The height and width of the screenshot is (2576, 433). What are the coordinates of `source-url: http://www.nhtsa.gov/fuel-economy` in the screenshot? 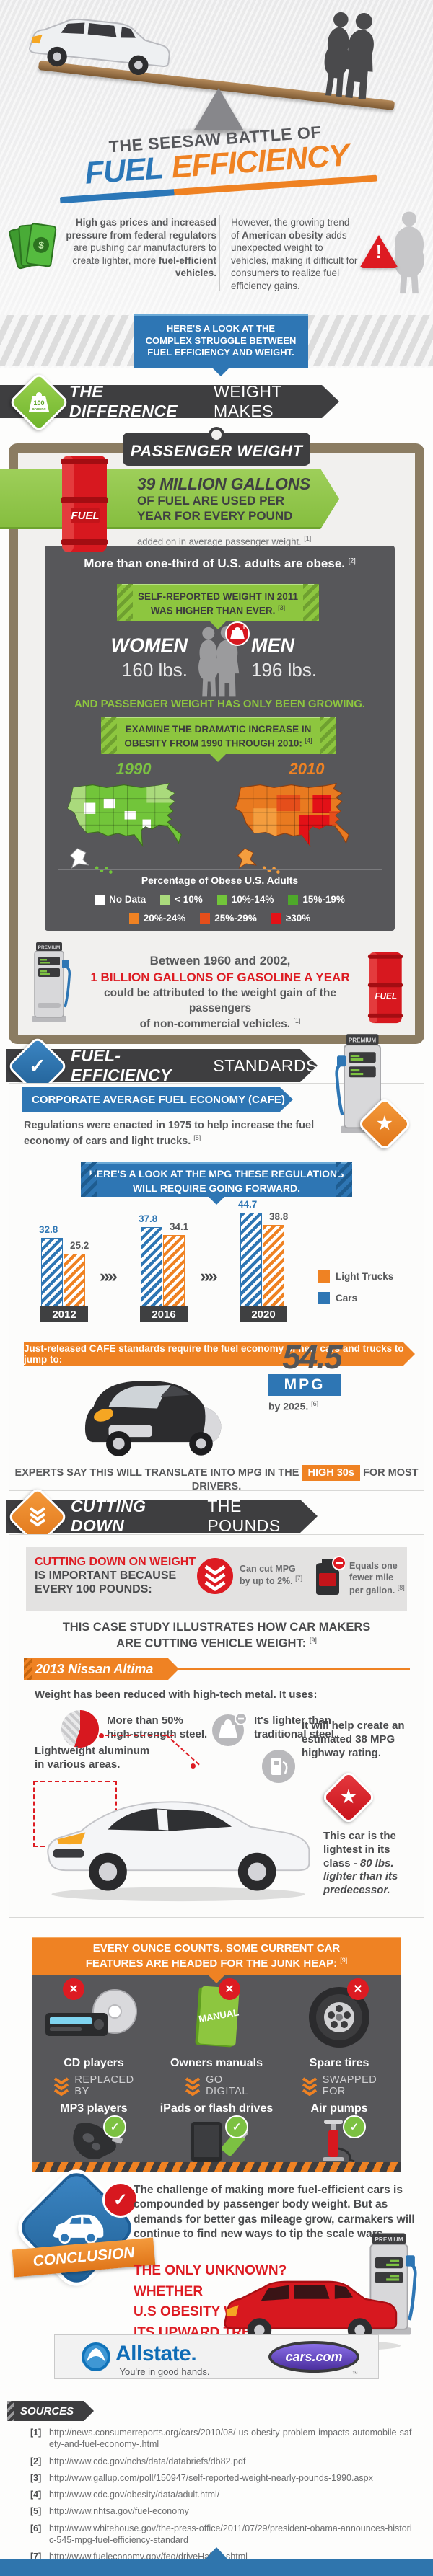 It's located at (119, 2511).